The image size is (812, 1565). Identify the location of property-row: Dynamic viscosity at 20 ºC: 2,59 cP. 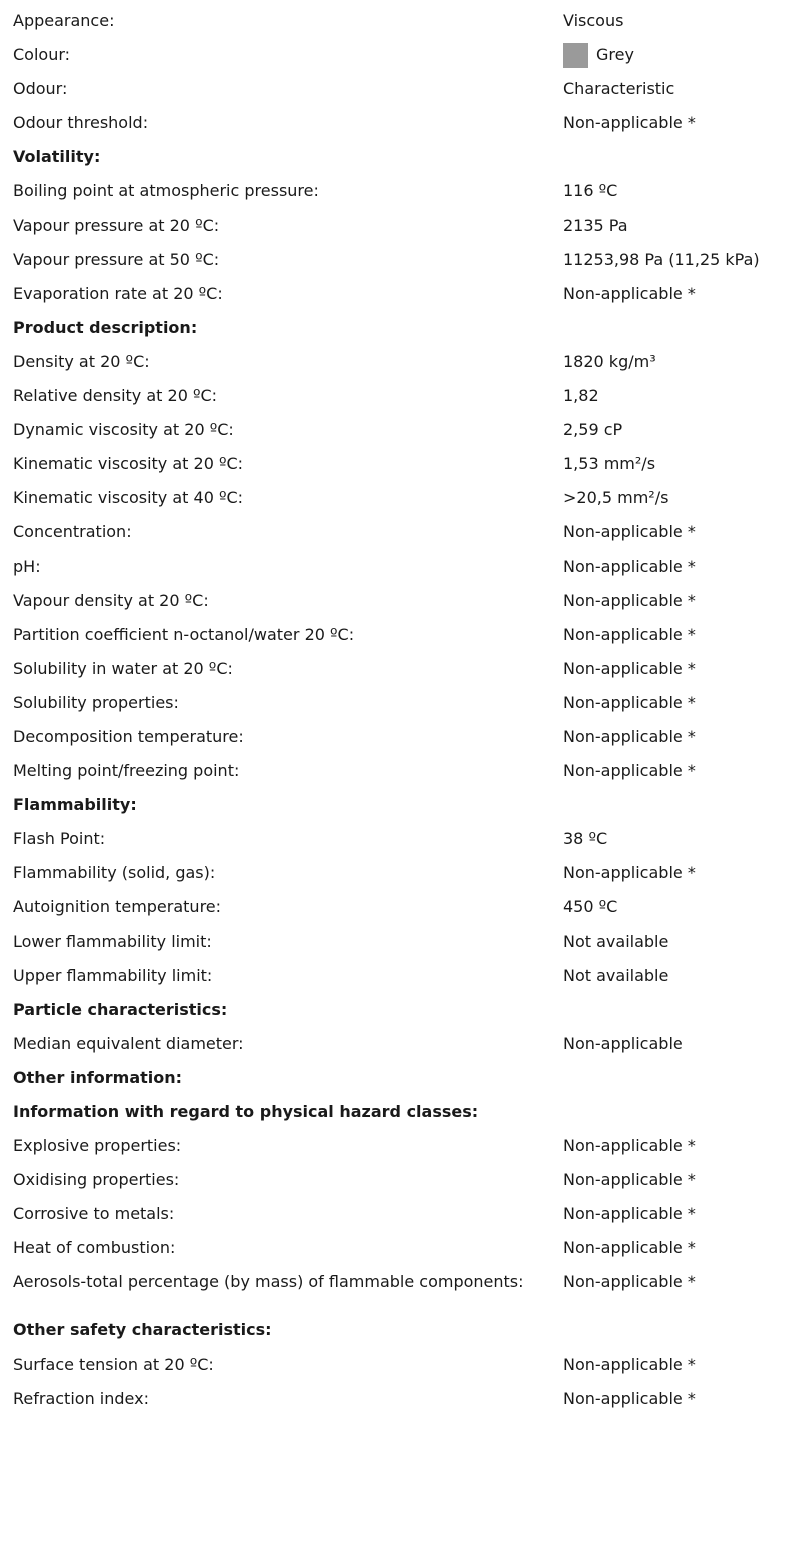
(412, 430).